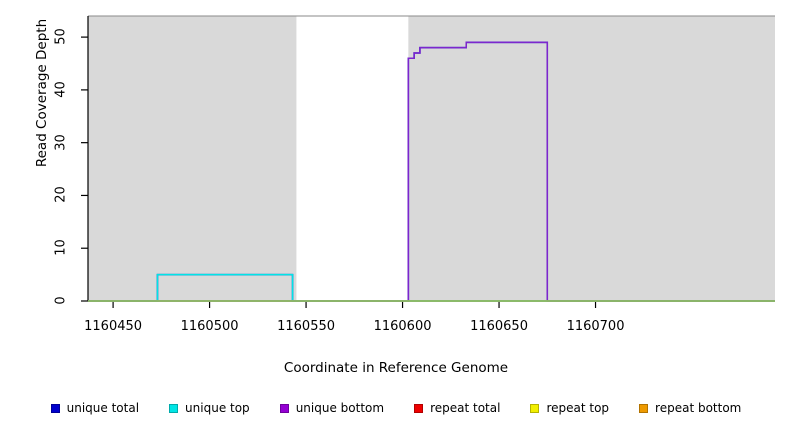 The width and height of the screenshot is (792, 432). I want to click on legend-item-unique-bottom: unique bottom, so click(332, 408).